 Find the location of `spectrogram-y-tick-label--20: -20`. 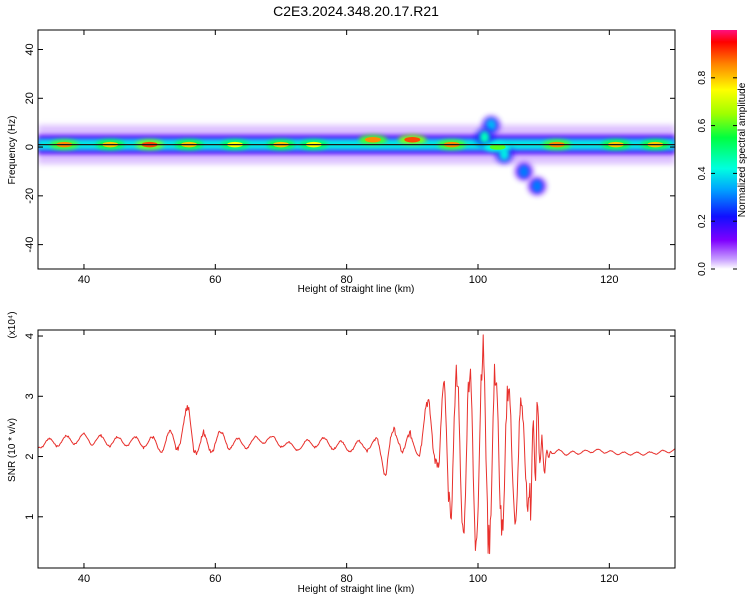

spectrogram-y-tick-label--20: -20 is located at coordinates (30, 196).